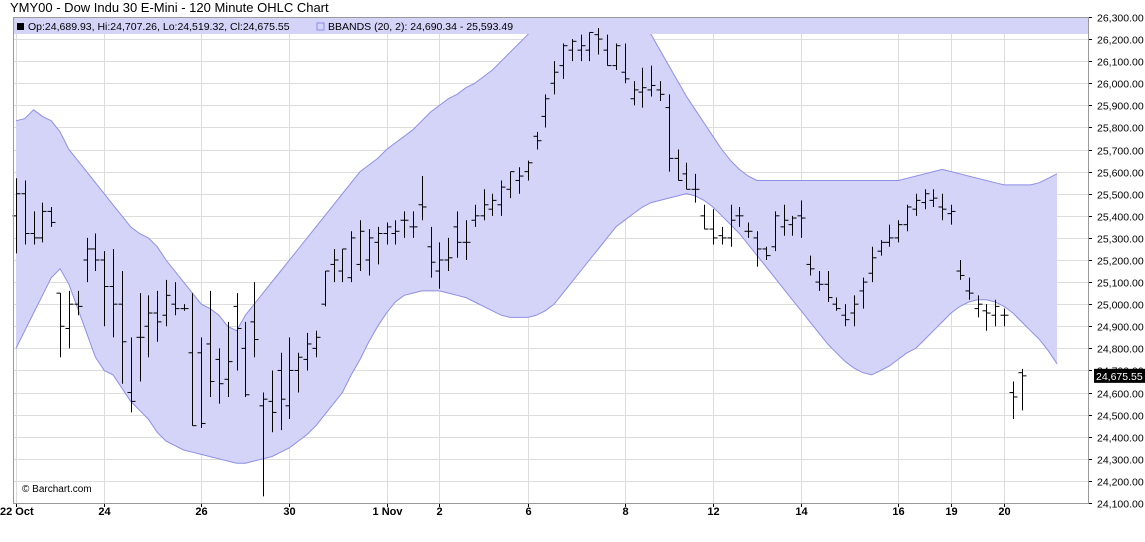 The width and height of the screenshot is (1145, 542). I want to click on x-tick-label: 8, so click(625, 512).